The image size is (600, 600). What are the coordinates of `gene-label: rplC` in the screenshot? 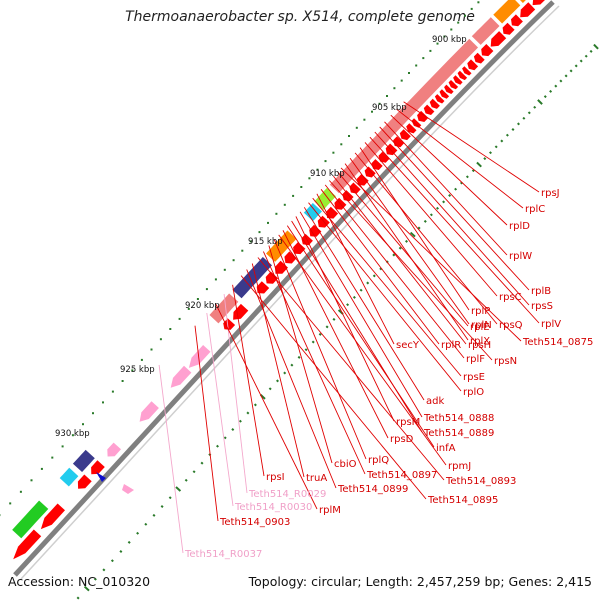 It's located at (535, 209).